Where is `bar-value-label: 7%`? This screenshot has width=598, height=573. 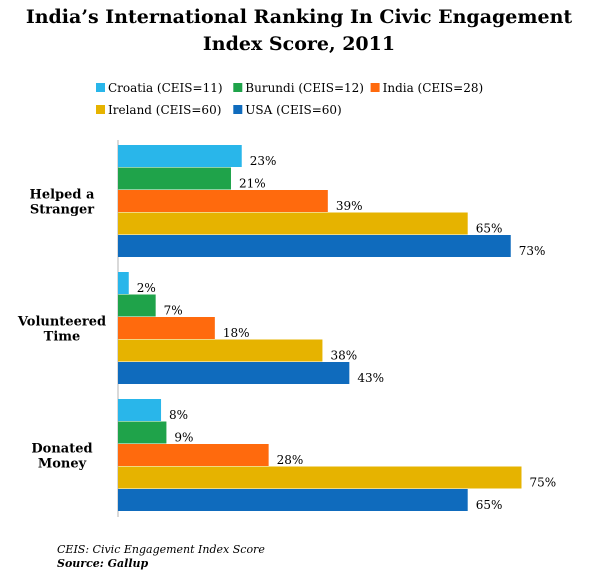
bar-value-label: 7% is located at coordinates (173, 311).